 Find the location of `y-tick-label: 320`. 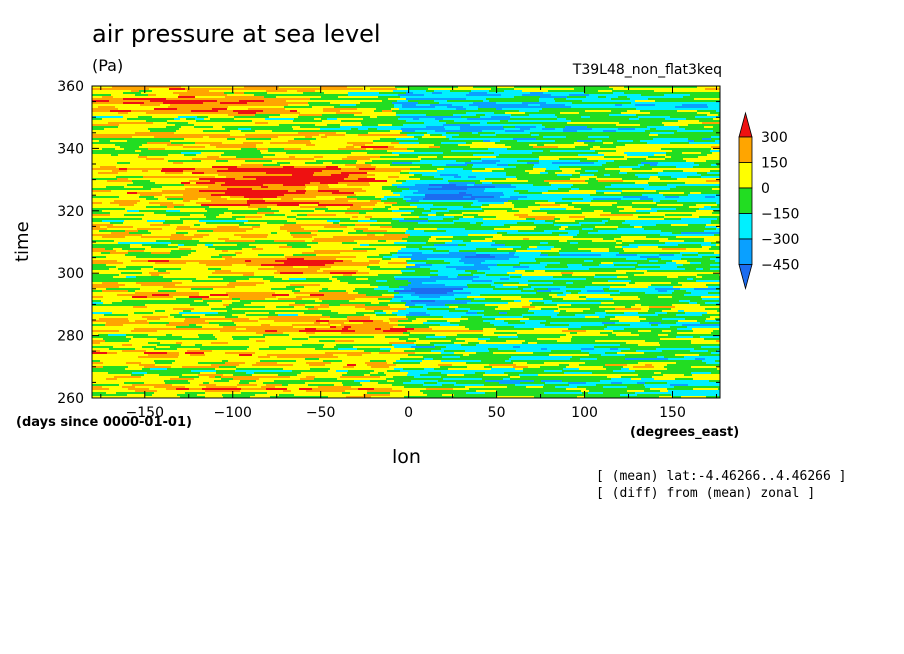

y-tick-label: 320 is located at coordinates (70, 212).